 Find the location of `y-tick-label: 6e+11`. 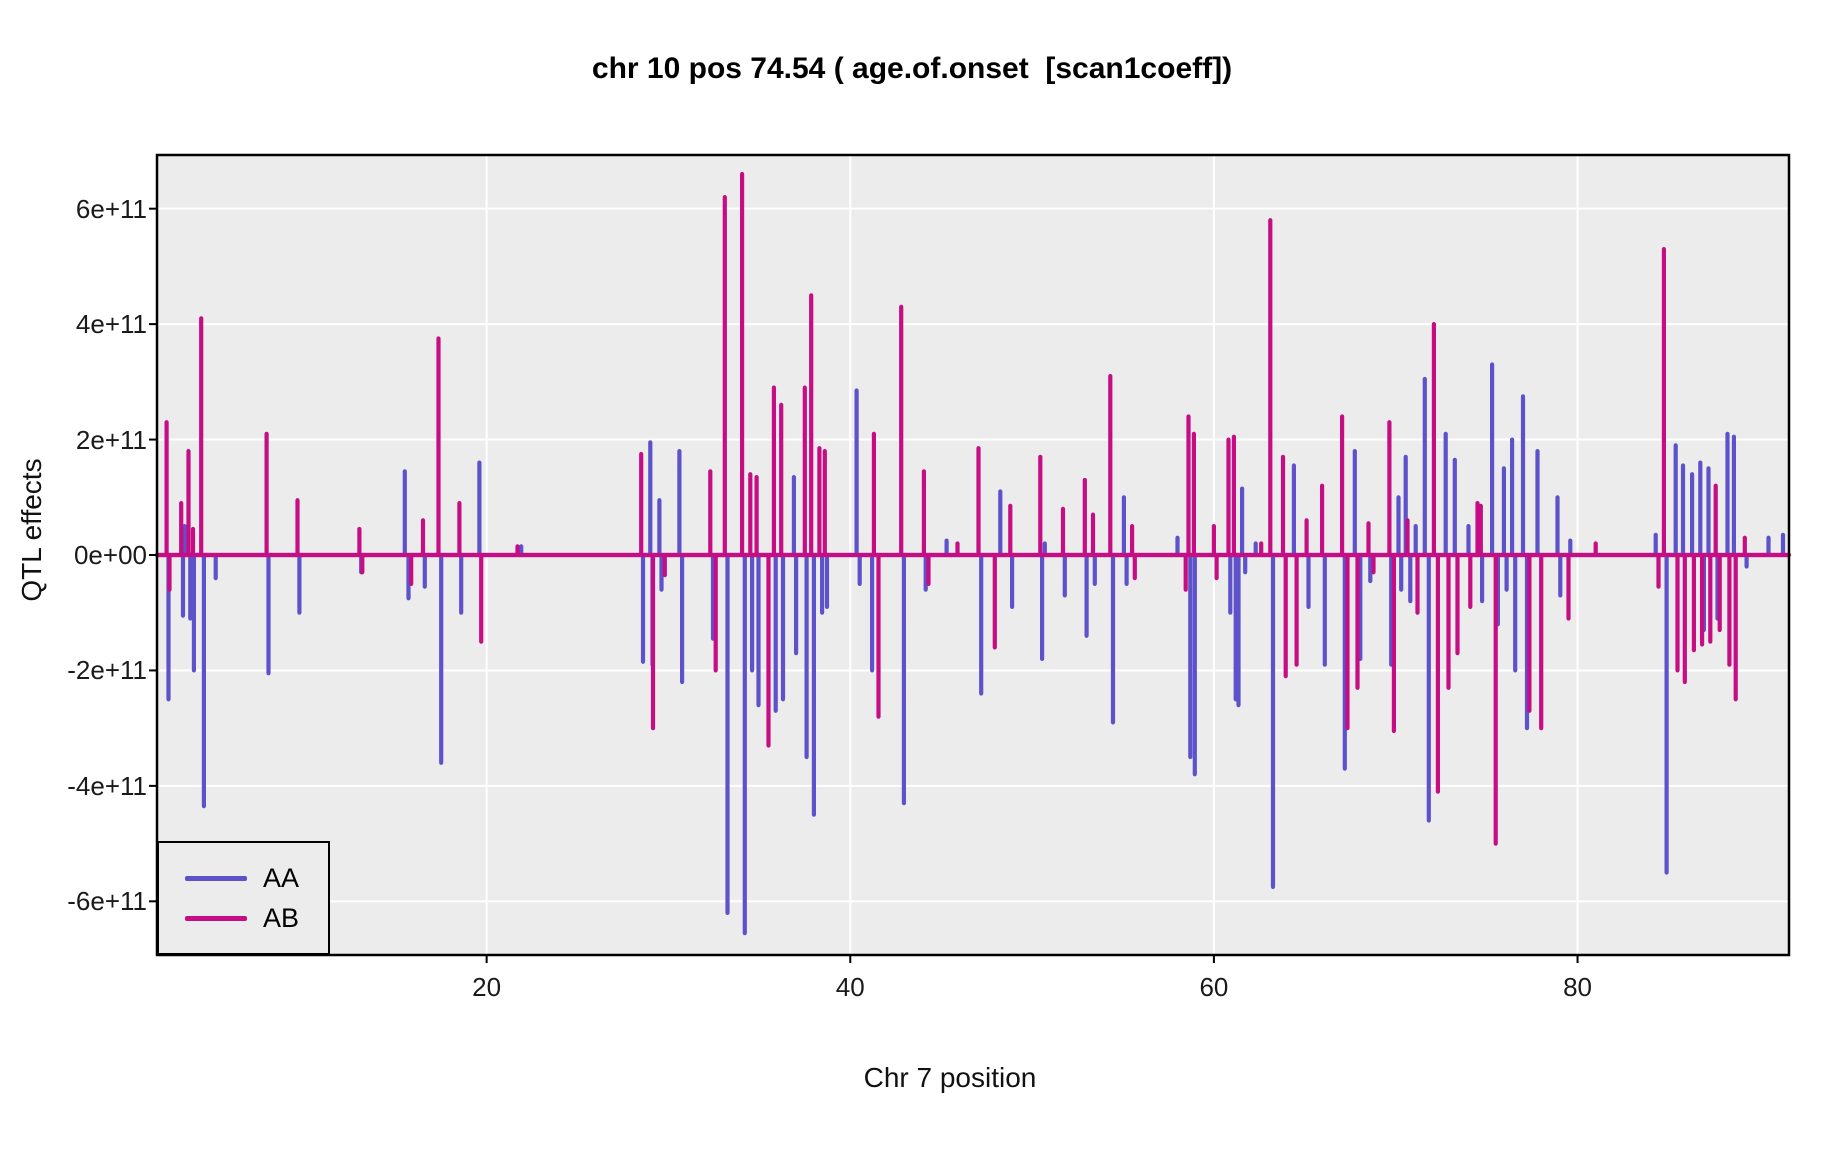

y-tick-label: 6e+11 is located at coordinates (111, 208).